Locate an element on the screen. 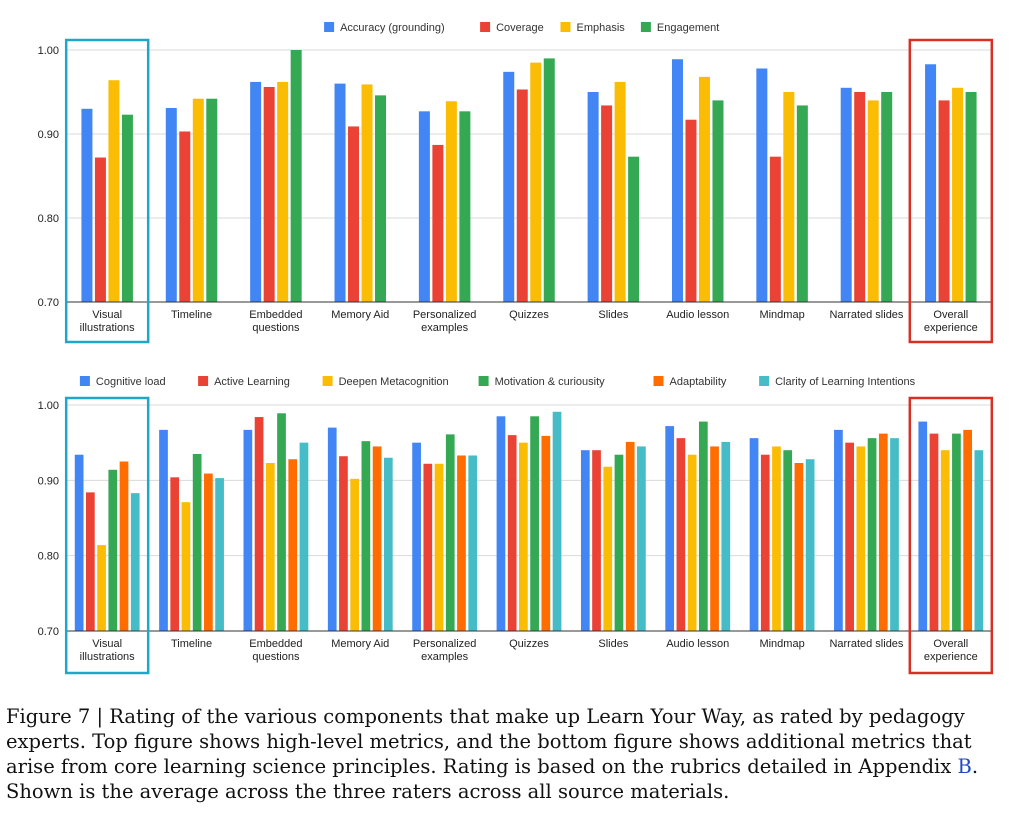 This screenshot has height=831, width=1024. y-tick-label: 0.80 is located at coordinates (48, 557).